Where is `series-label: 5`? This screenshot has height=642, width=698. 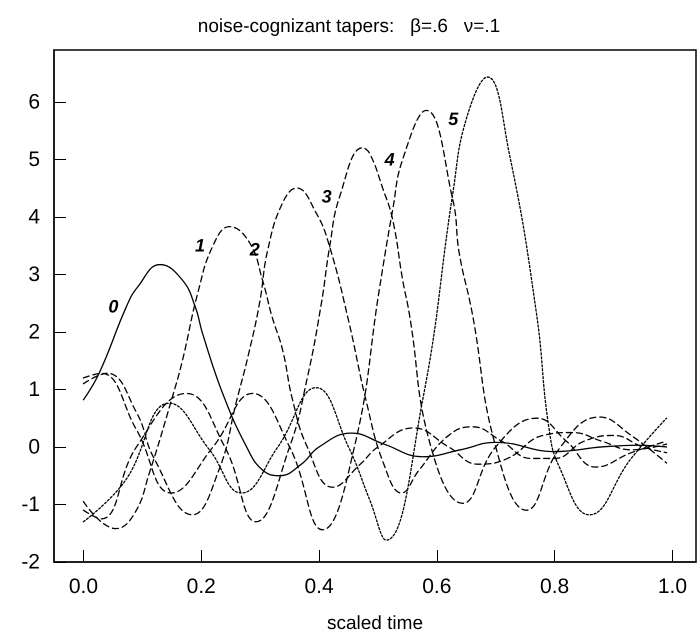
series-label: 5 is located at coordinates (454, 119).